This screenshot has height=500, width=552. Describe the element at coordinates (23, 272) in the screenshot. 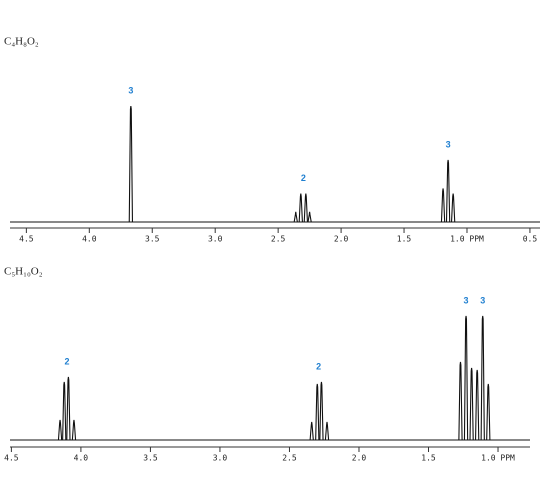

I see `chart-title: C₅H₁₀O₂` at that location.